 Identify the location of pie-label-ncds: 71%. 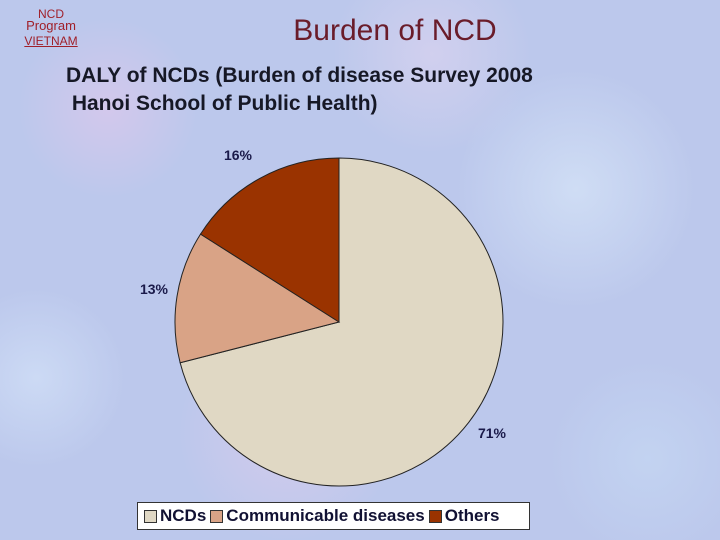
(492, 433).